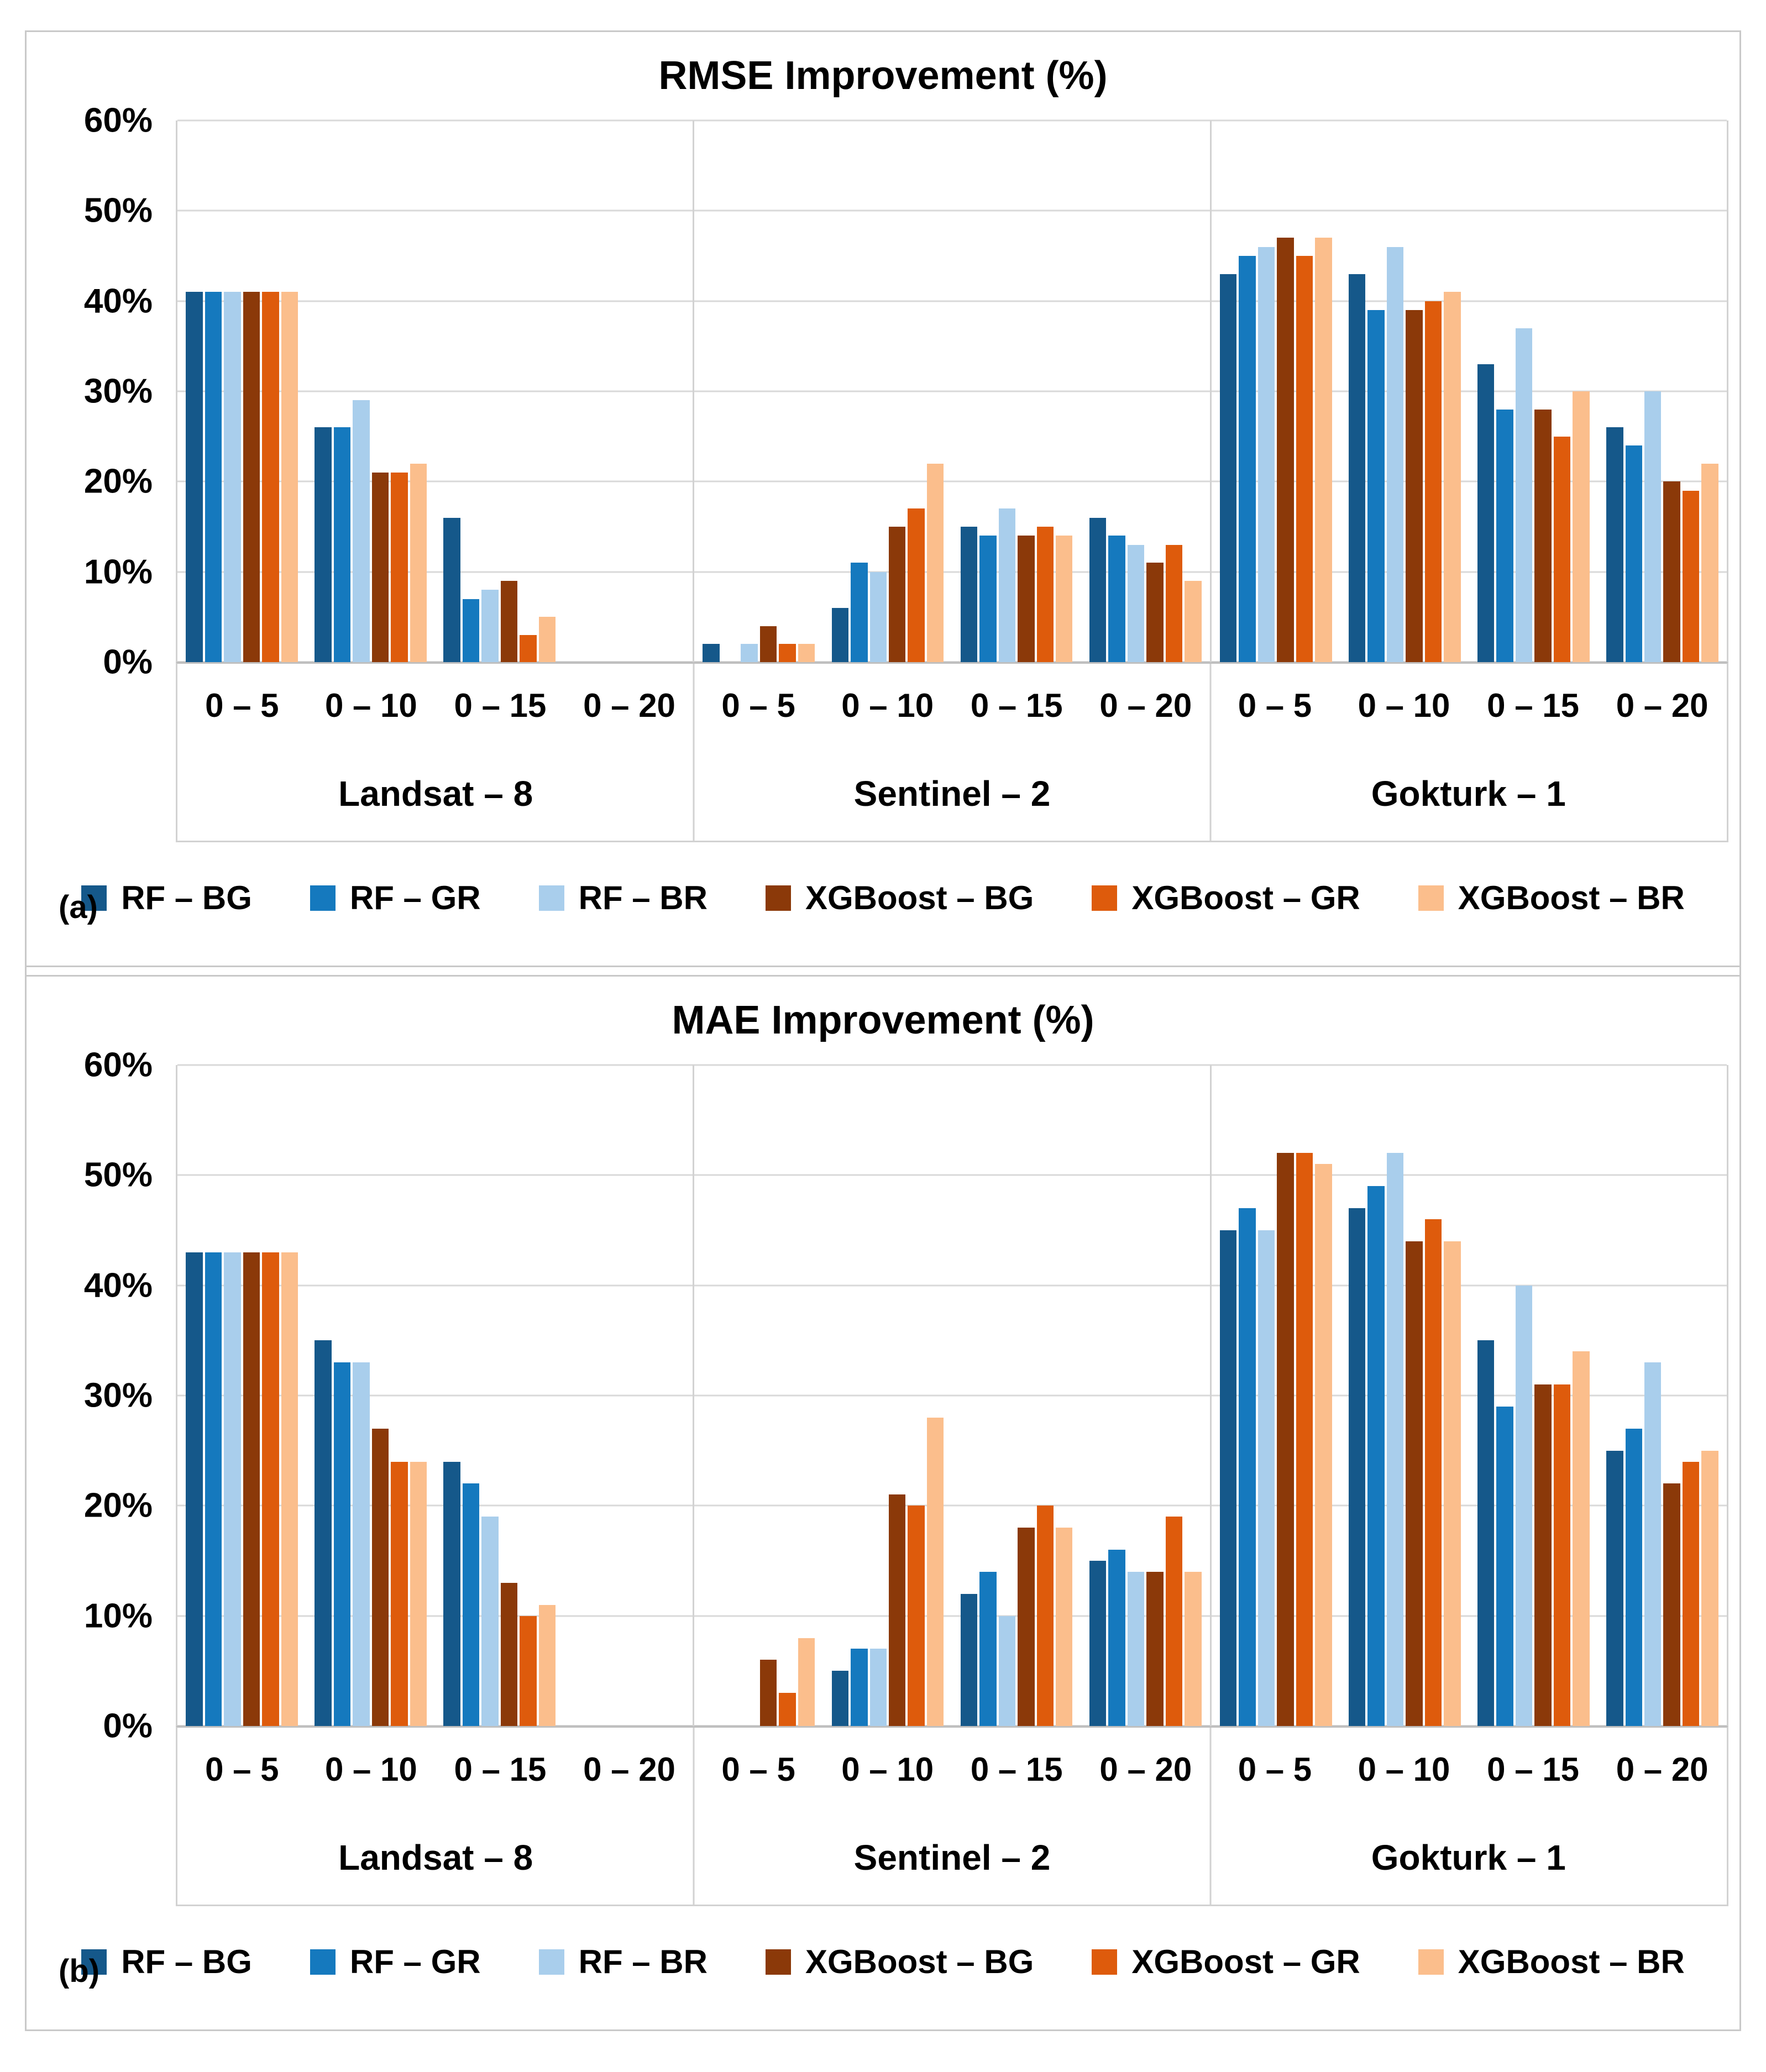 The height and width of the screenshot is (2072, 1766). Describe the element at coordinates (118, 1065) in the screenshot. I see `y-tick-label: 60%` at that location.